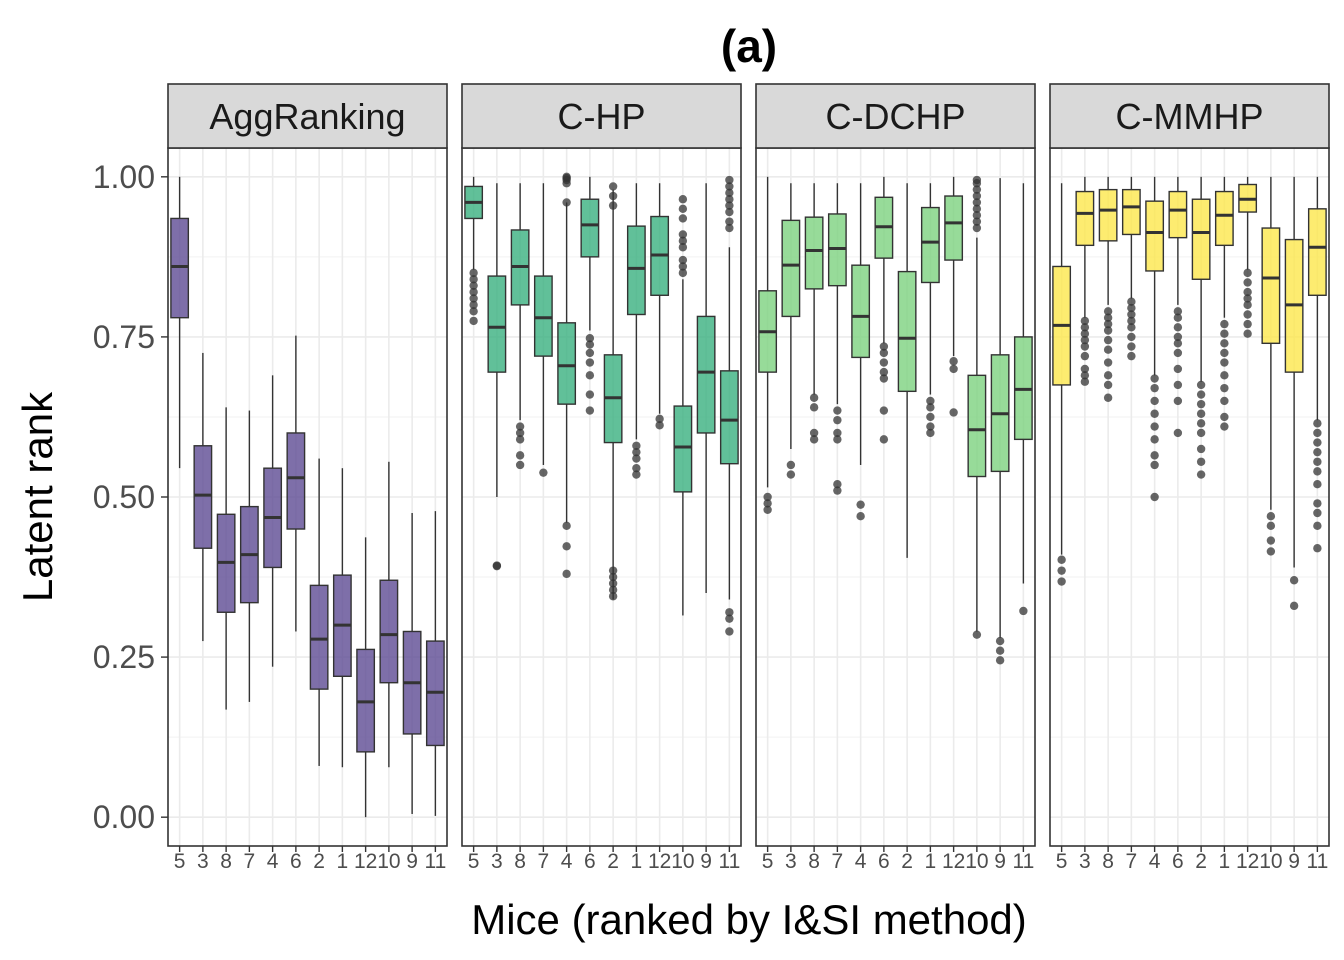 This screenshot has width=1344, height=960. Describe the element at coordinates (1085, 861) in the screenshot. I see `x-tick-label: 3` at that location.